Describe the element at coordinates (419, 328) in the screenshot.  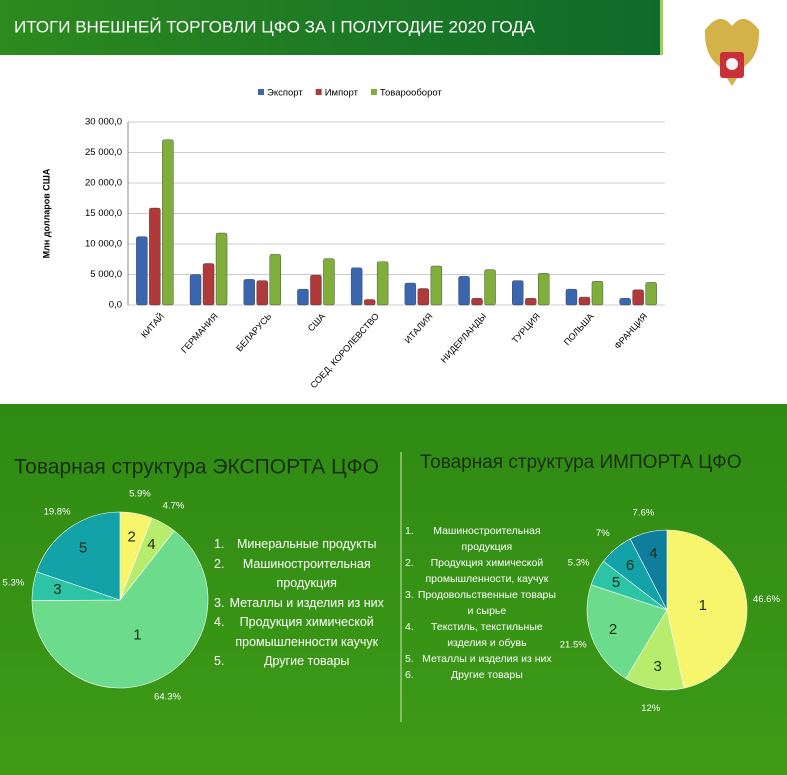
I see `x-tick-label: ИТАЛИЯ` at that location.